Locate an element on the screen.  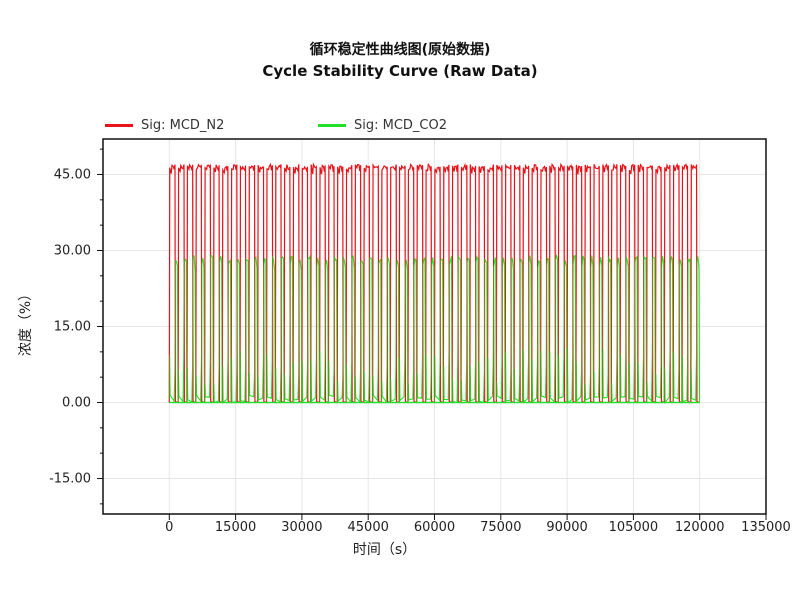
y-tick-label-2: 15.00 is located at coordinates (72, 327).